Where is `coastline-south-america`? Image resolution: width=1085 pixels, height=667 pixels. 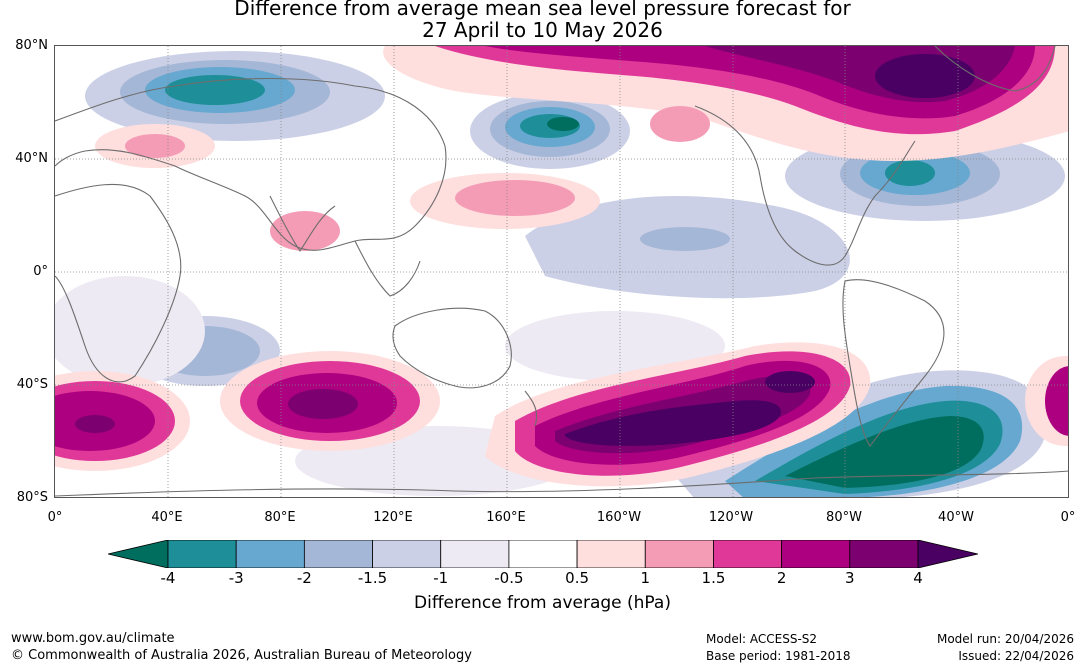 coastline-south-america is located at coordinates (893, 363).